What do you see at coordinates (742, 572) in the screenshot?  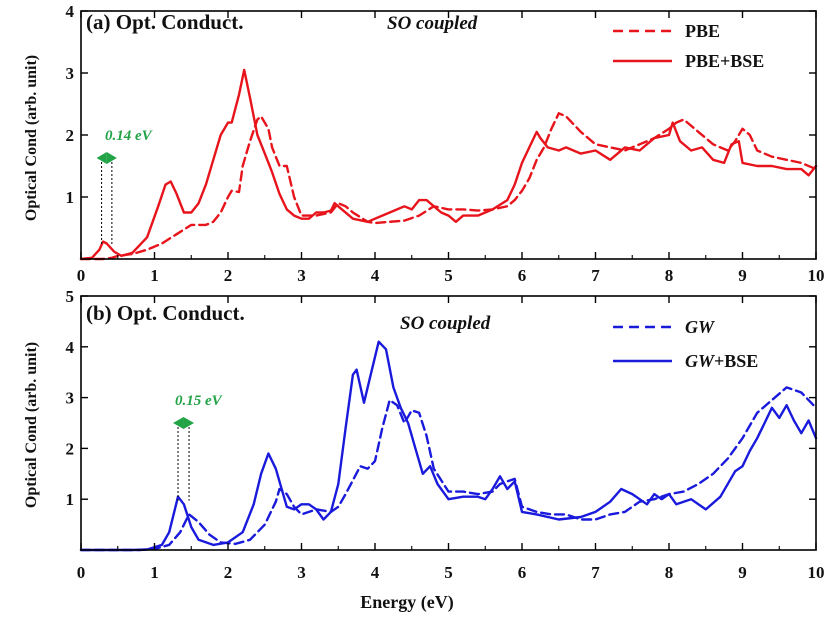 I see `panel-b-xtick-label: 9` at bounding box center [742, 572].